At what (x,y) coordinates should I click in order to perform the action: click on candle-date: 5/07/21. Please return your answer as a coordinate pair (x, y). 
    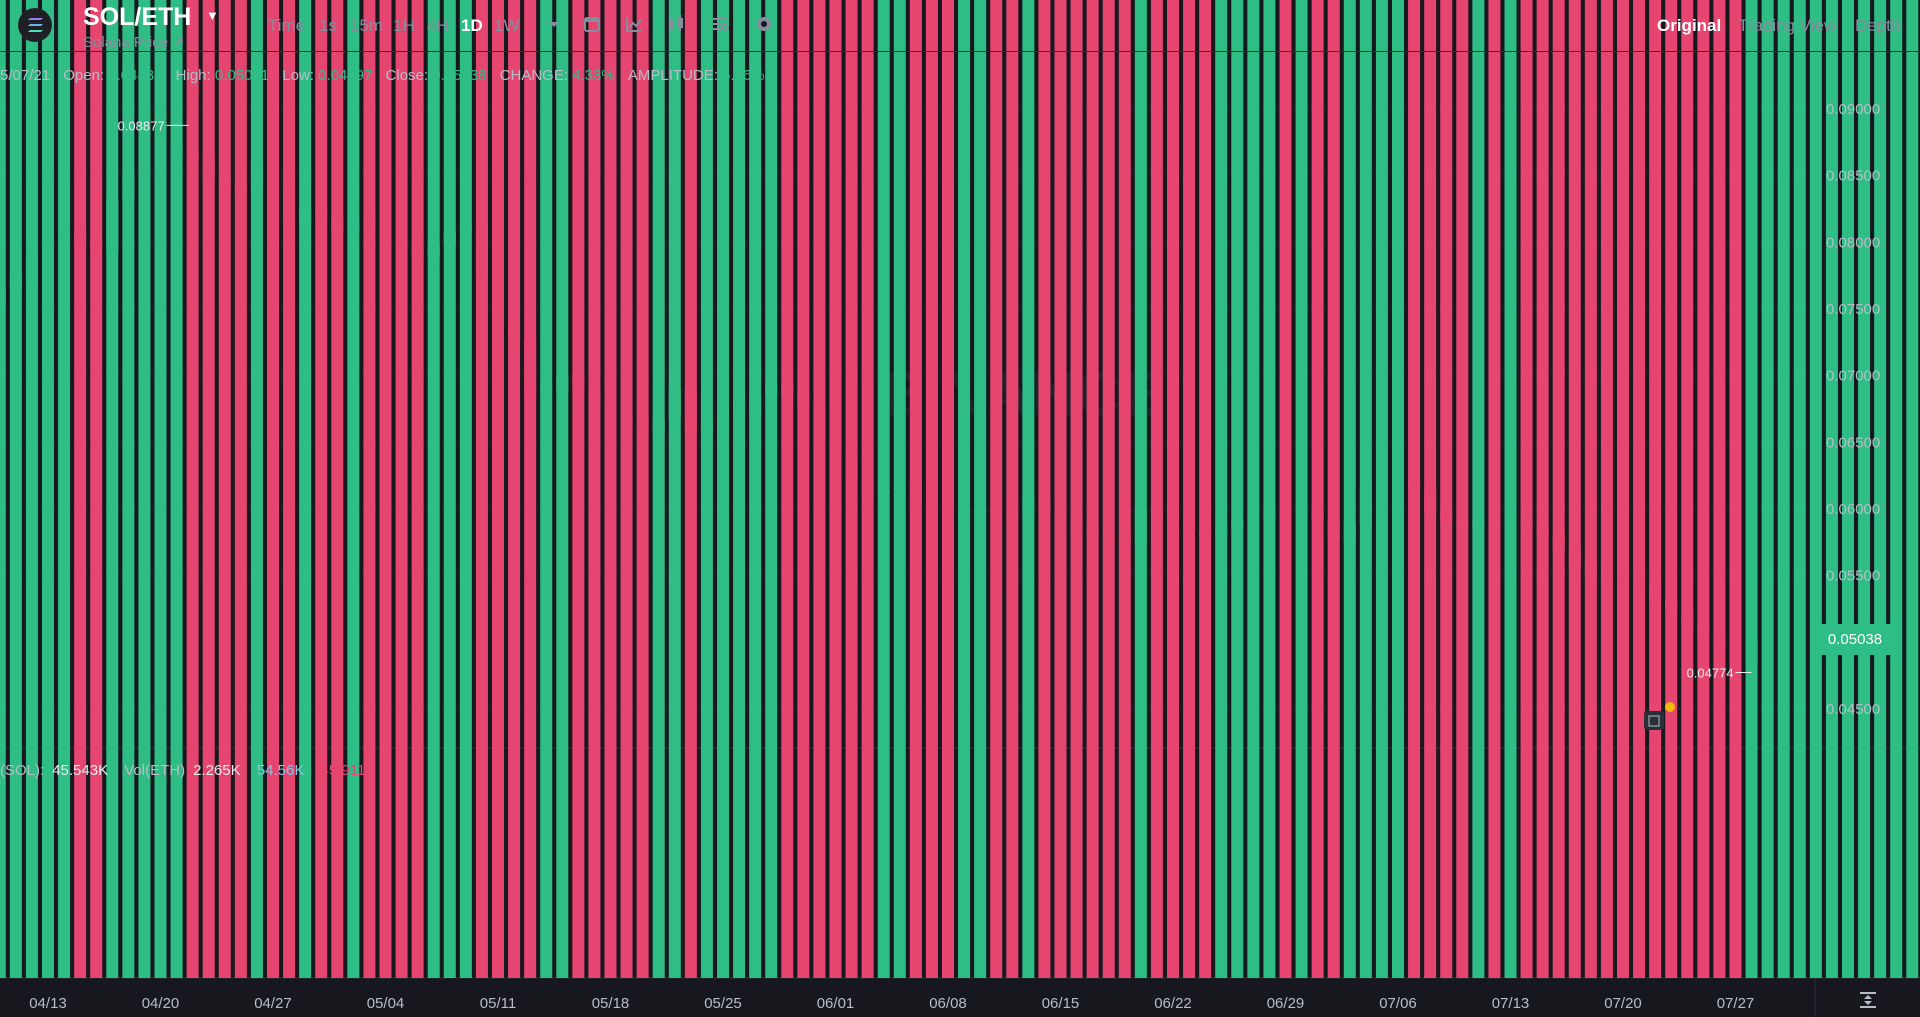
    Looking at the image, I should click on (25, 75).